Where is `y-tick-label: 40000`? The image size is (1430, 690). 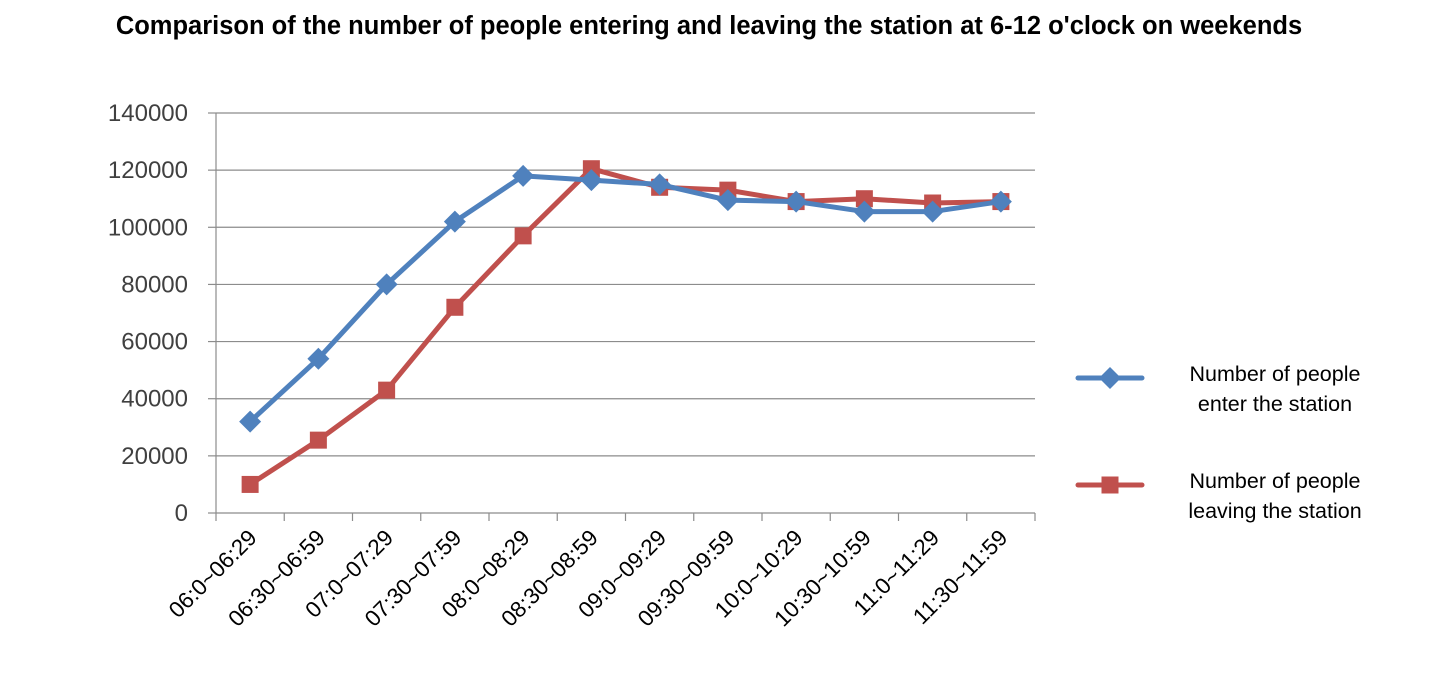
y-tick-label: 40000 is located at coordinates (154, 399).